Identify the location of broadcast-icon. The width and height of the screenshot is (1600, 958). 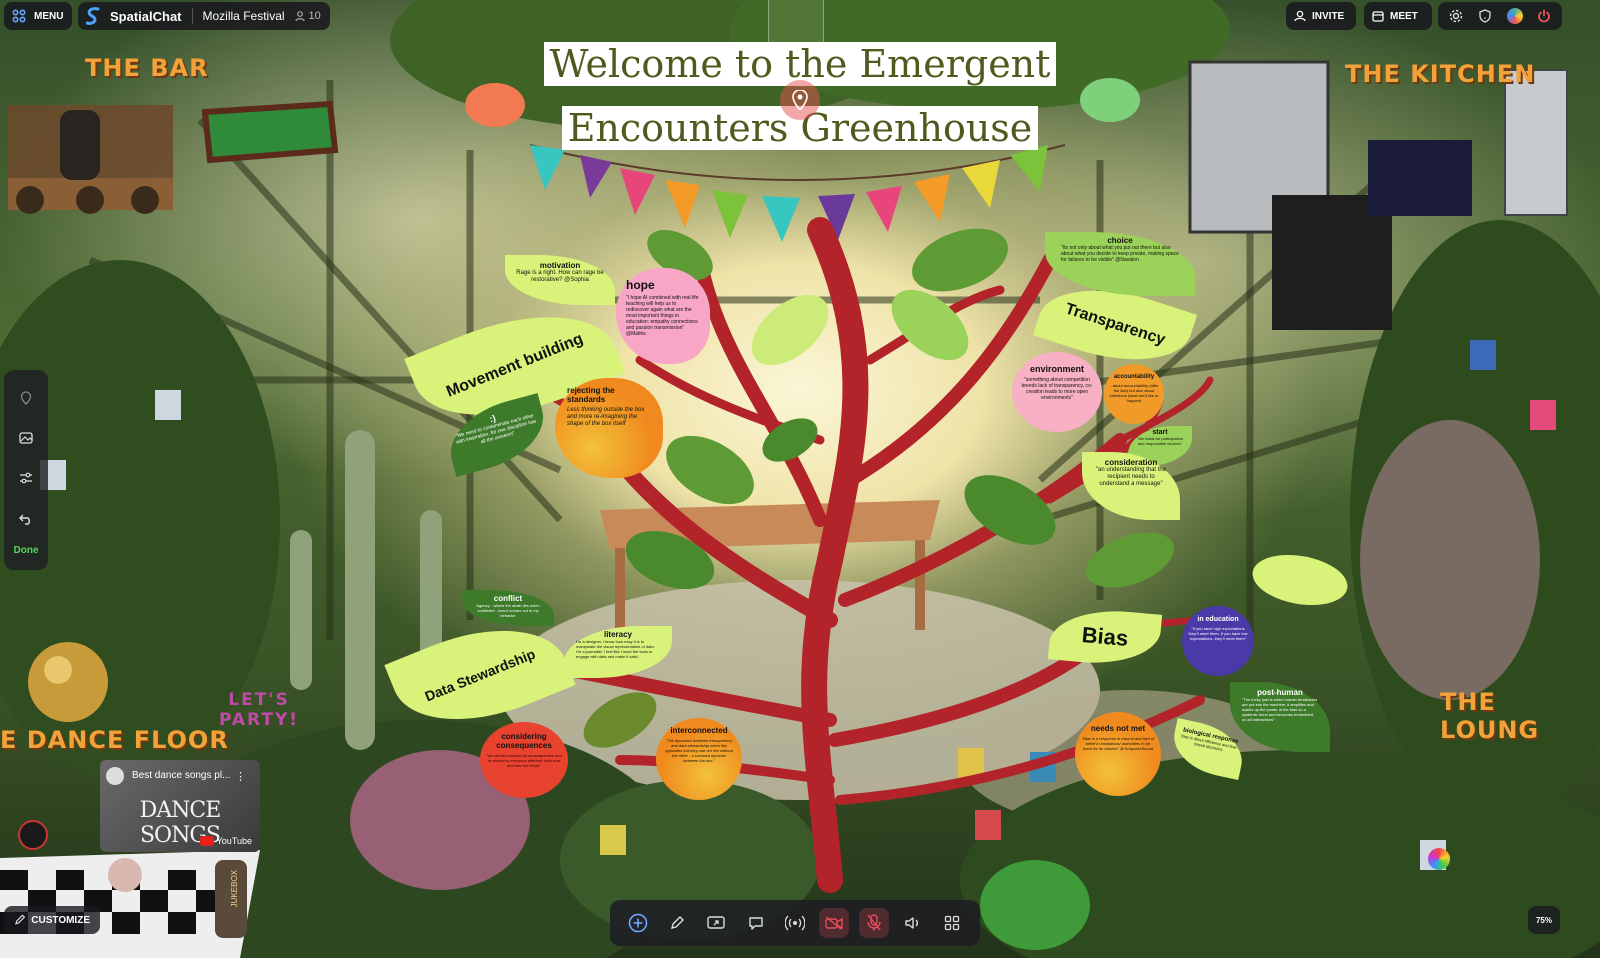
(794, 923).